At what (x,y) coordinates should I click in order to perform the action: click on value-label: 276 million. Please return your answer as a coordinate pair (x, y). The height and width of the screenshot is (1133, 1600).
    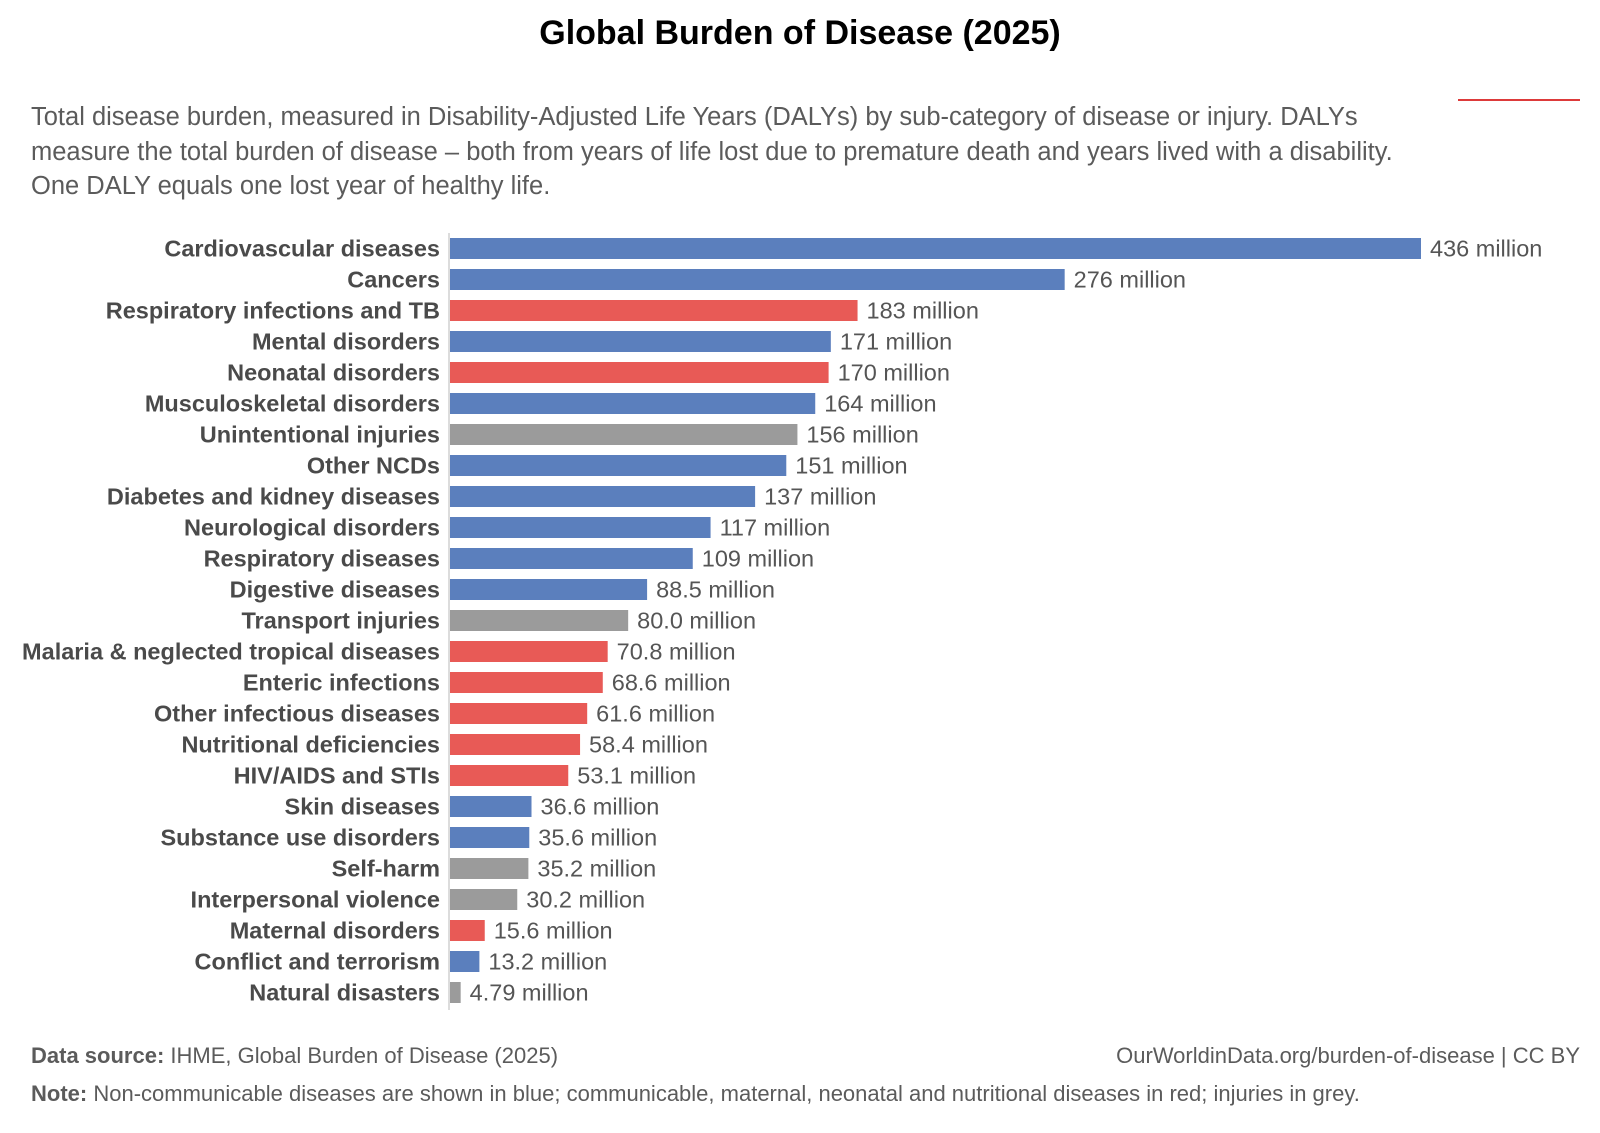
    Looking at the image, I should click on (1130, 280).